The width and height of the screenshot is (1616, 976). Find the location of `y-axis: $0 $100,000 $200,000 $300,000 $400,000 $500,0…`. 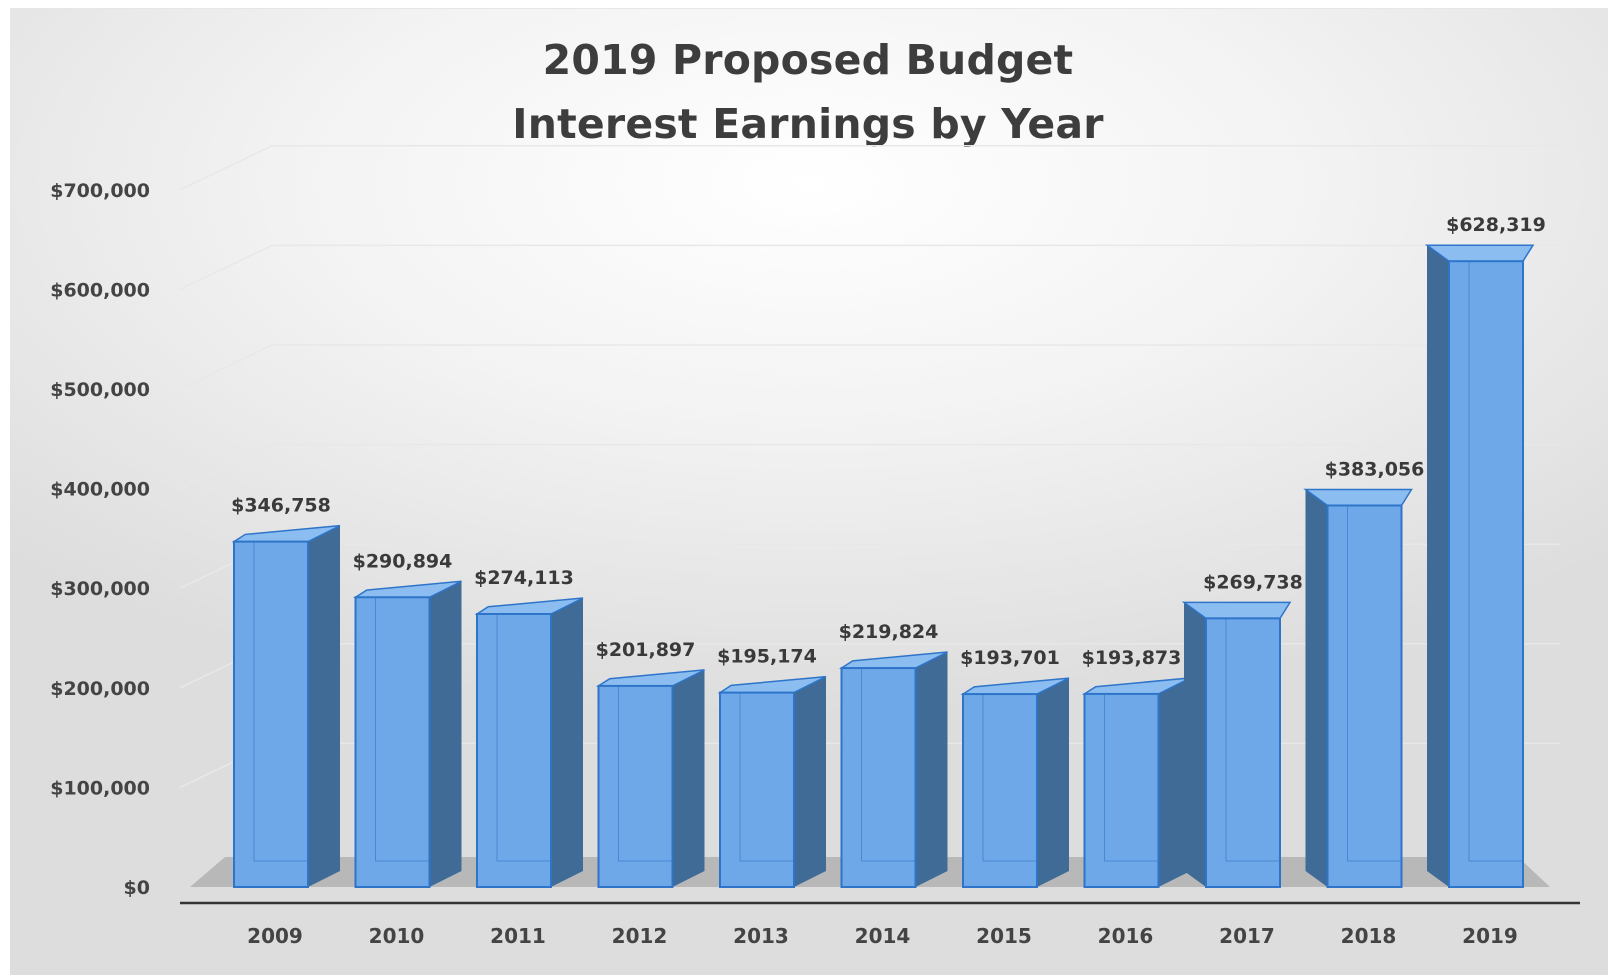

y-axis: $0 $100,000 $200,000 $300,000 $400,000 $500,0… is located at coordinates (100, 539).